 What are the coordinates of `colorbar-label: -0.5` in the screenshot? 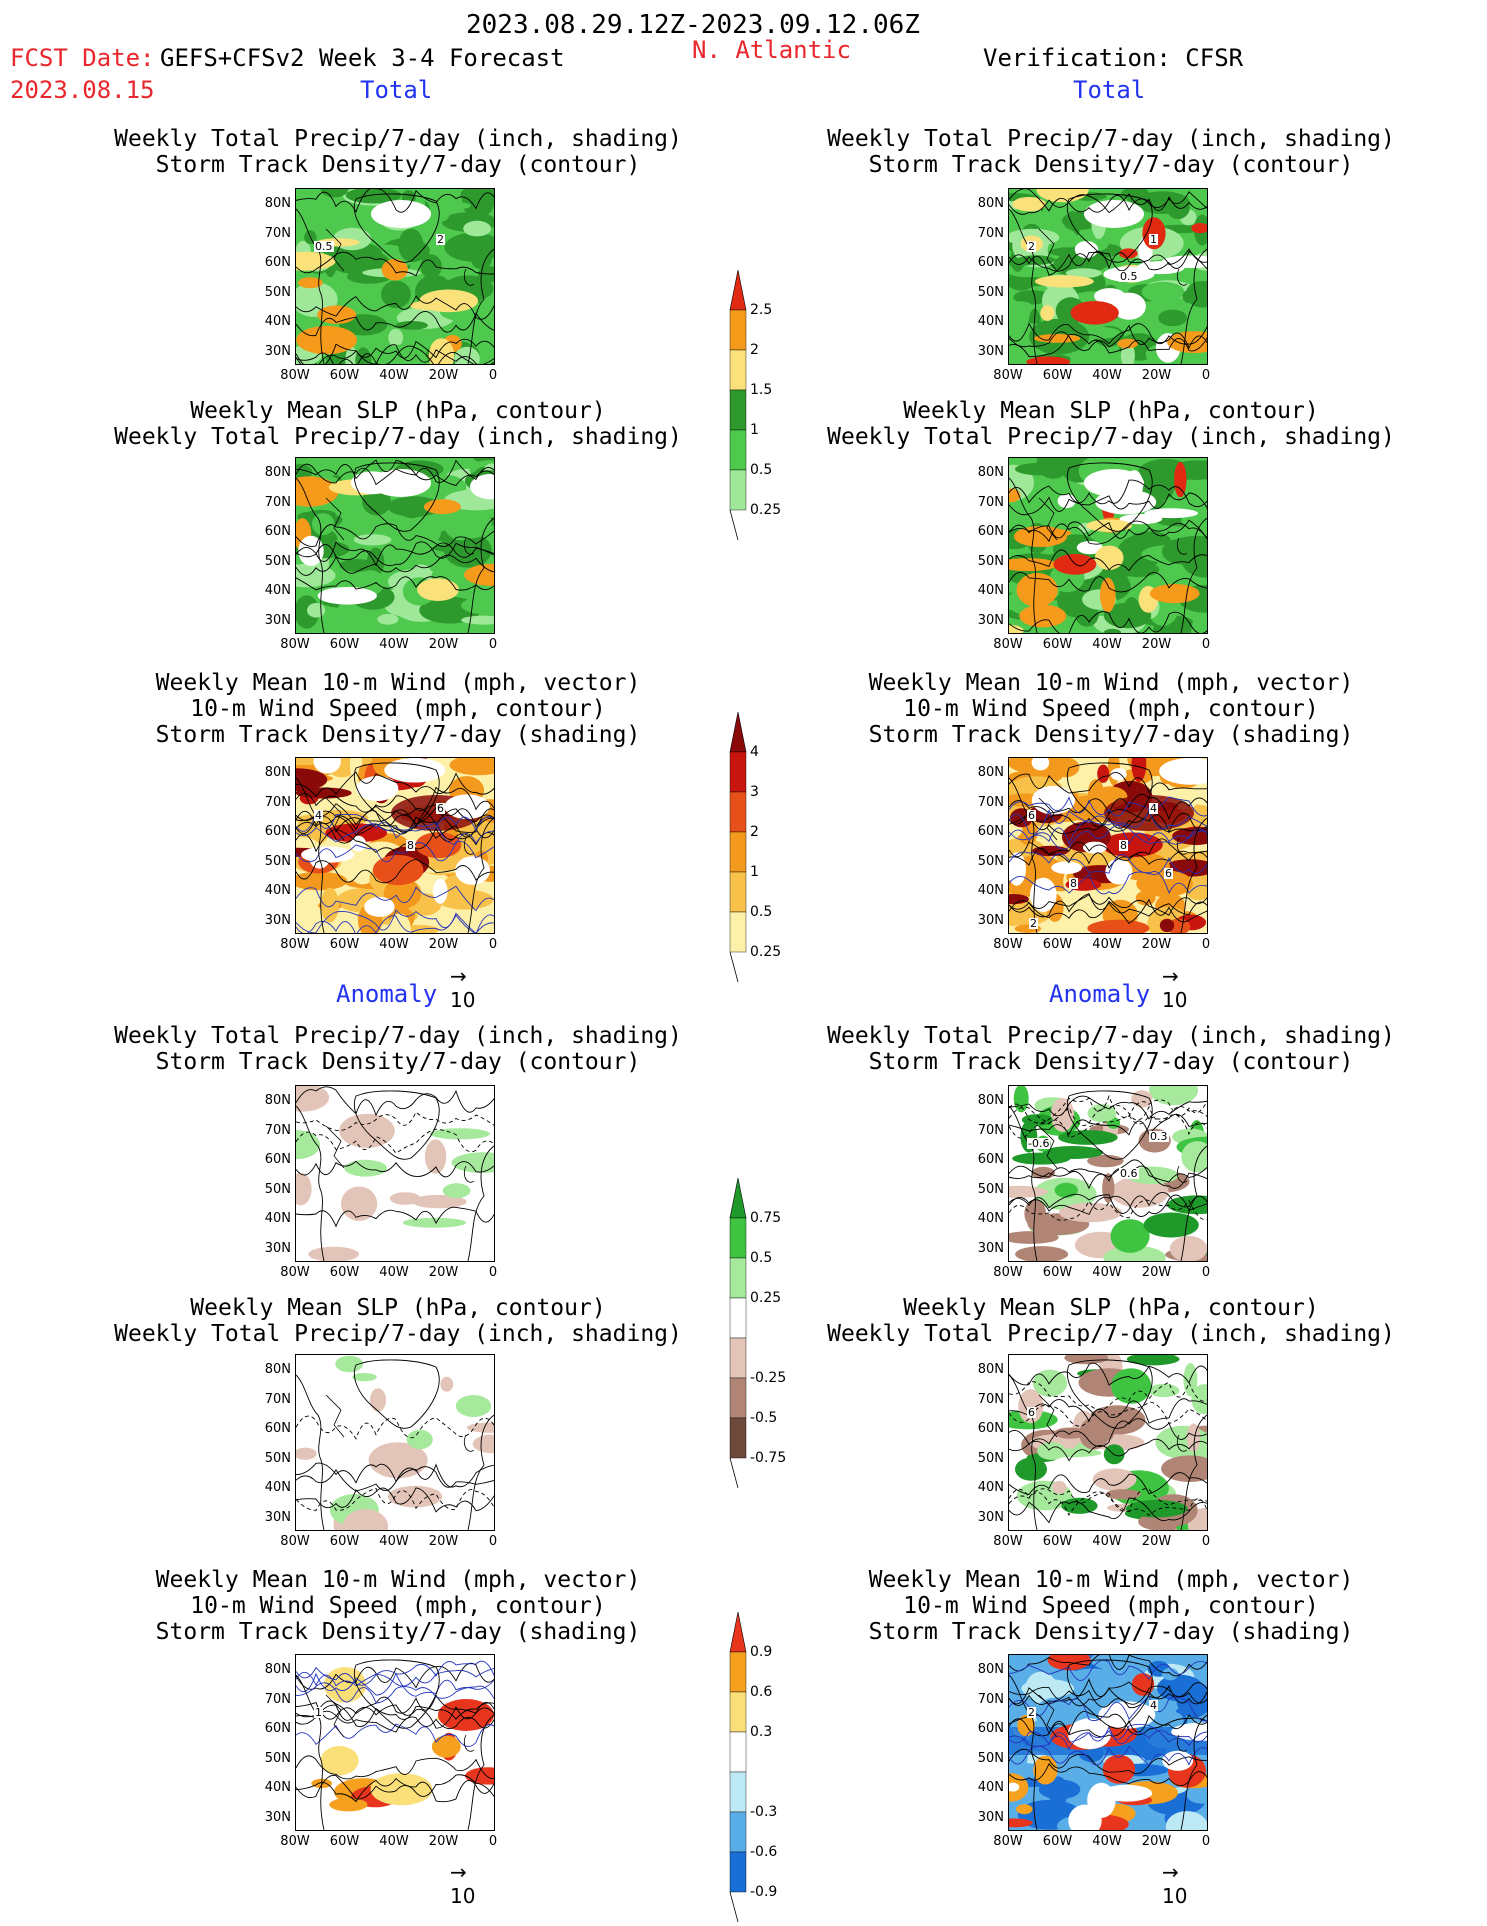 It's located at (764, 1418).